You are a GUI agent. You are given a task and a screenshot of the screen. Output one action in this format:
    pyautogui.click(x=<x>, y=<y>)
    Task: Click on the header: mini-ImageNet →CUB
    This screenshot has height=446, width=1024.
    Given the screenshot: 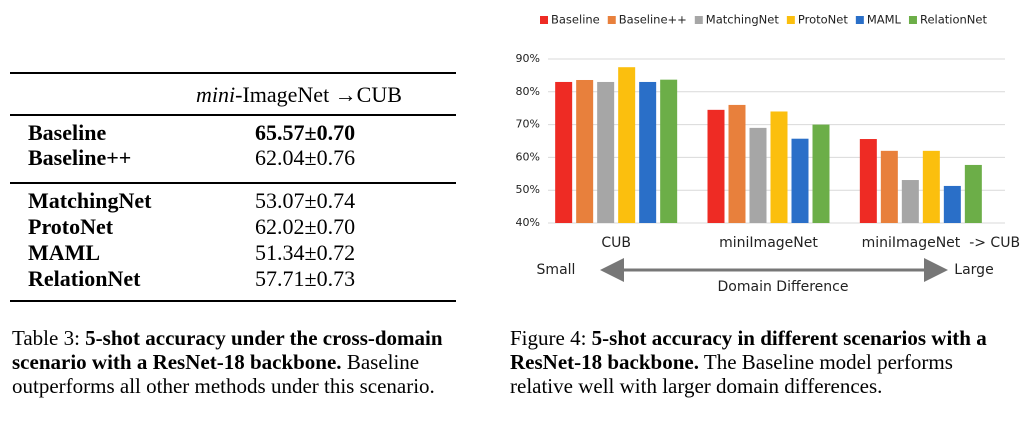 What is the action you would take?
    pyautogui.click(x=299, y=95)
    